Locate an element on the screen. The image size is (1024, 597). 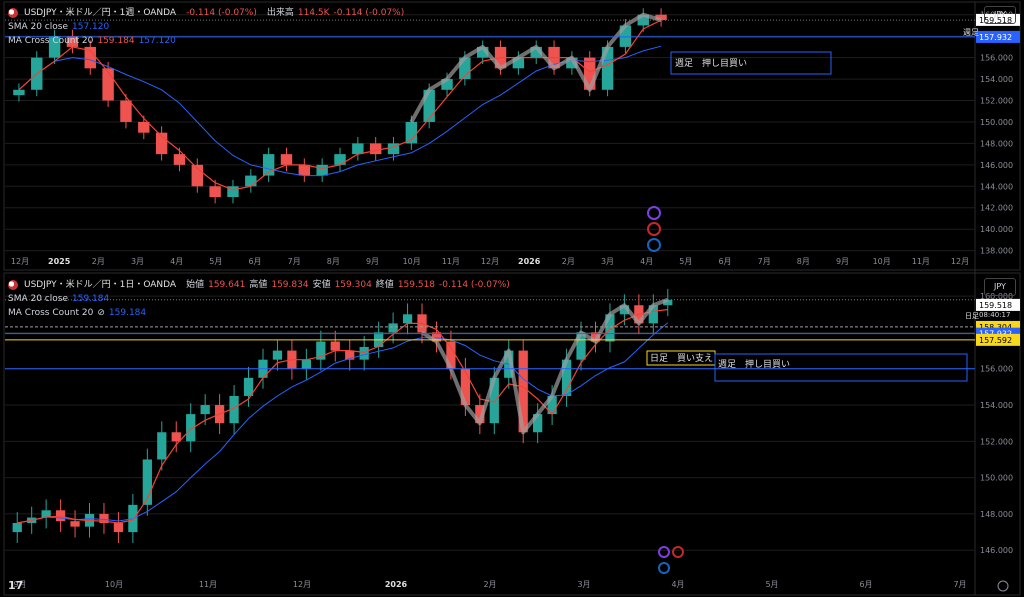
bottom-title: USDJPY・米ドル／円・1日・OANDA is located at coordinates (100, 285).